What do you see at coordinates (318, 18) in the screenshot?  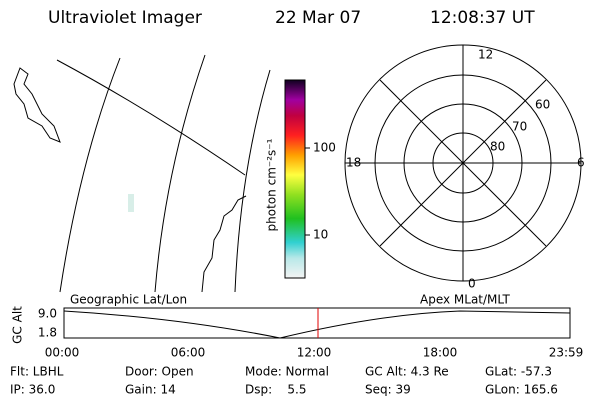 I see `date: 22 Mar 07` at bounding box center [318, 18].